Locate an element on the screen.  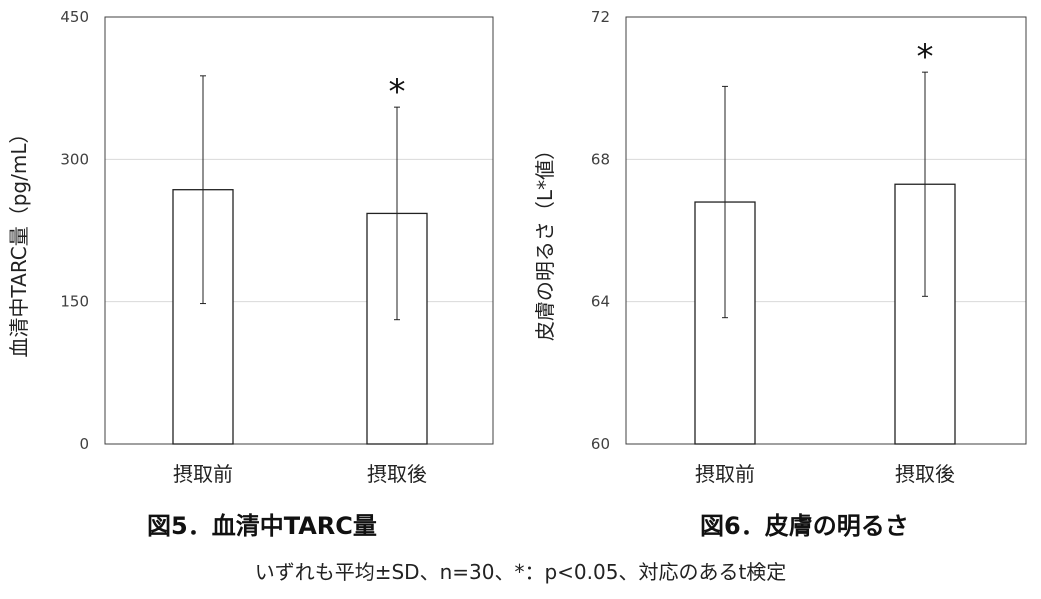
y-tick-label: 300 is located at coordinates (74, 159).